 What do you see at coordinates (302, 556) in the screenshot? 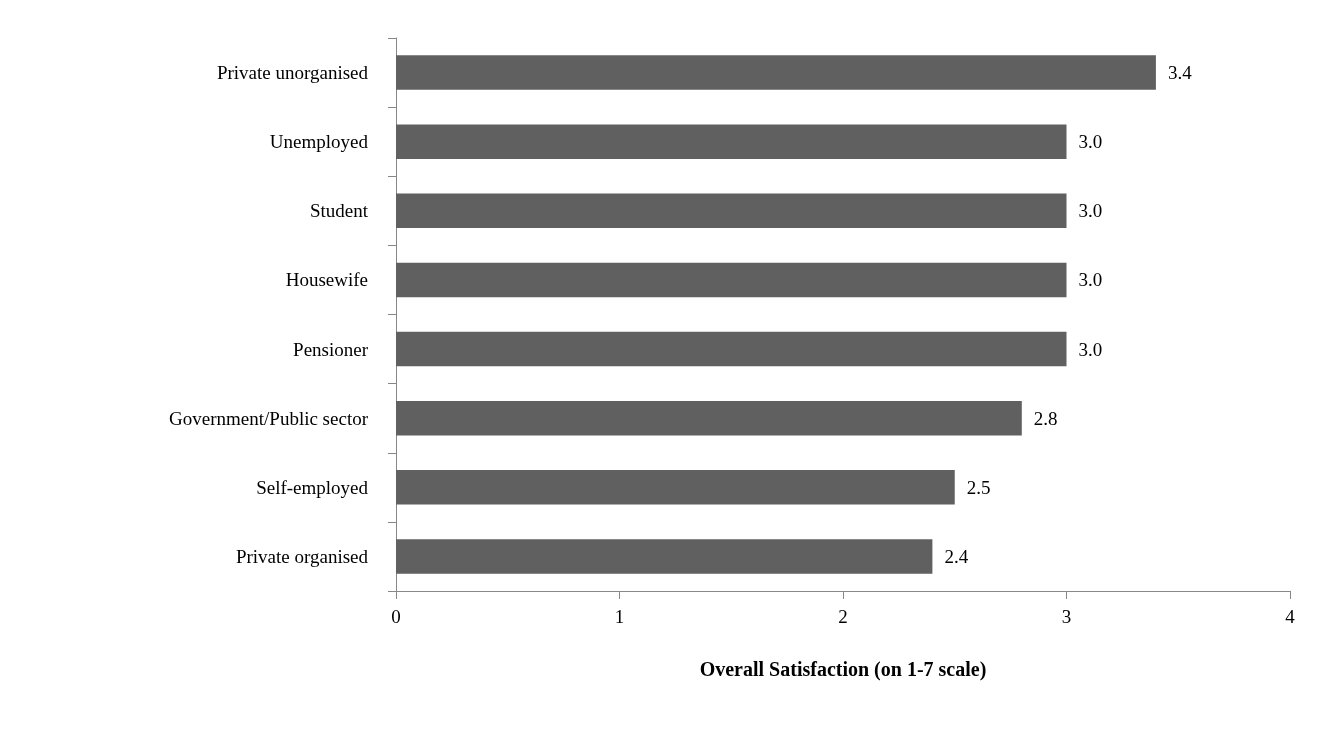
I see `y-tick-label: Private organised` at bounding box center [302, 556].